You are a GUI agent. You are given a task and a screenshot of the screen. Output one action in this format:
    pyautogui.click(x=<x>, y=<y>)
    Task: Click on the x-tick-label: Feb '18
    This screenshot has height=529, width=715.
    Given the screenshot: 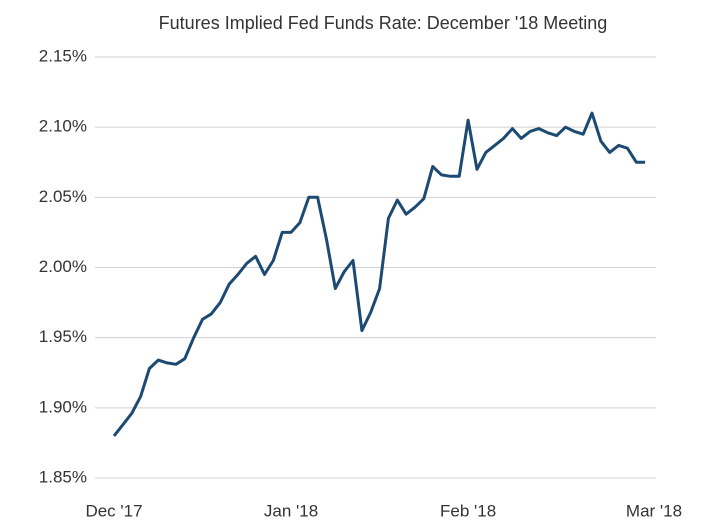 What is the action you would take?
    pyautogui.click(x=468, y=510)
    